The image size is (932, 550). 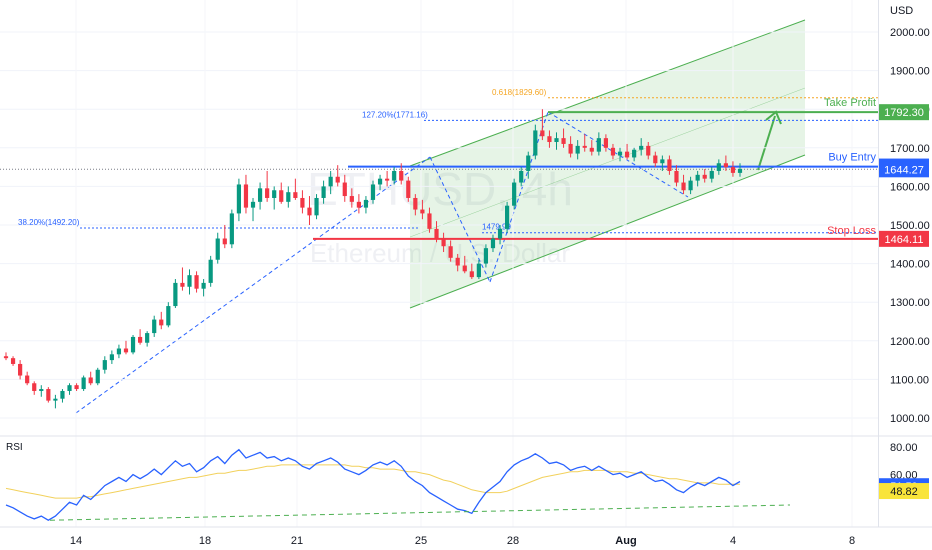 I want to click on fib-level-label: 1479.99, so click(x=496, y=227).